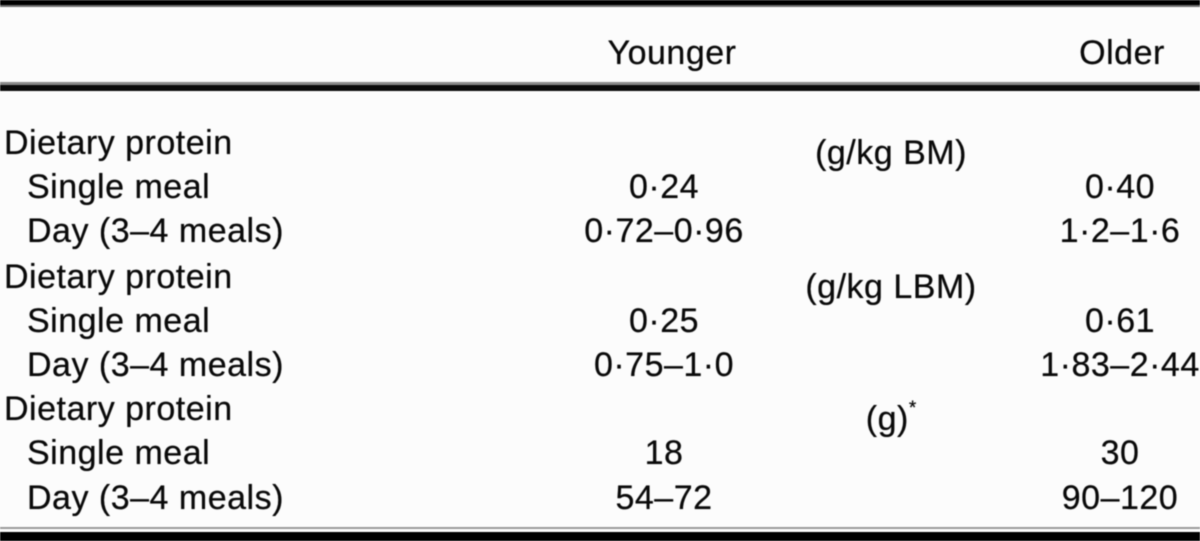 The width and height of the screenshot is (1200, 541). Describe the element at coordinates (1120, 187) in the screenshot. I see `older-value: 0·40` at that location.